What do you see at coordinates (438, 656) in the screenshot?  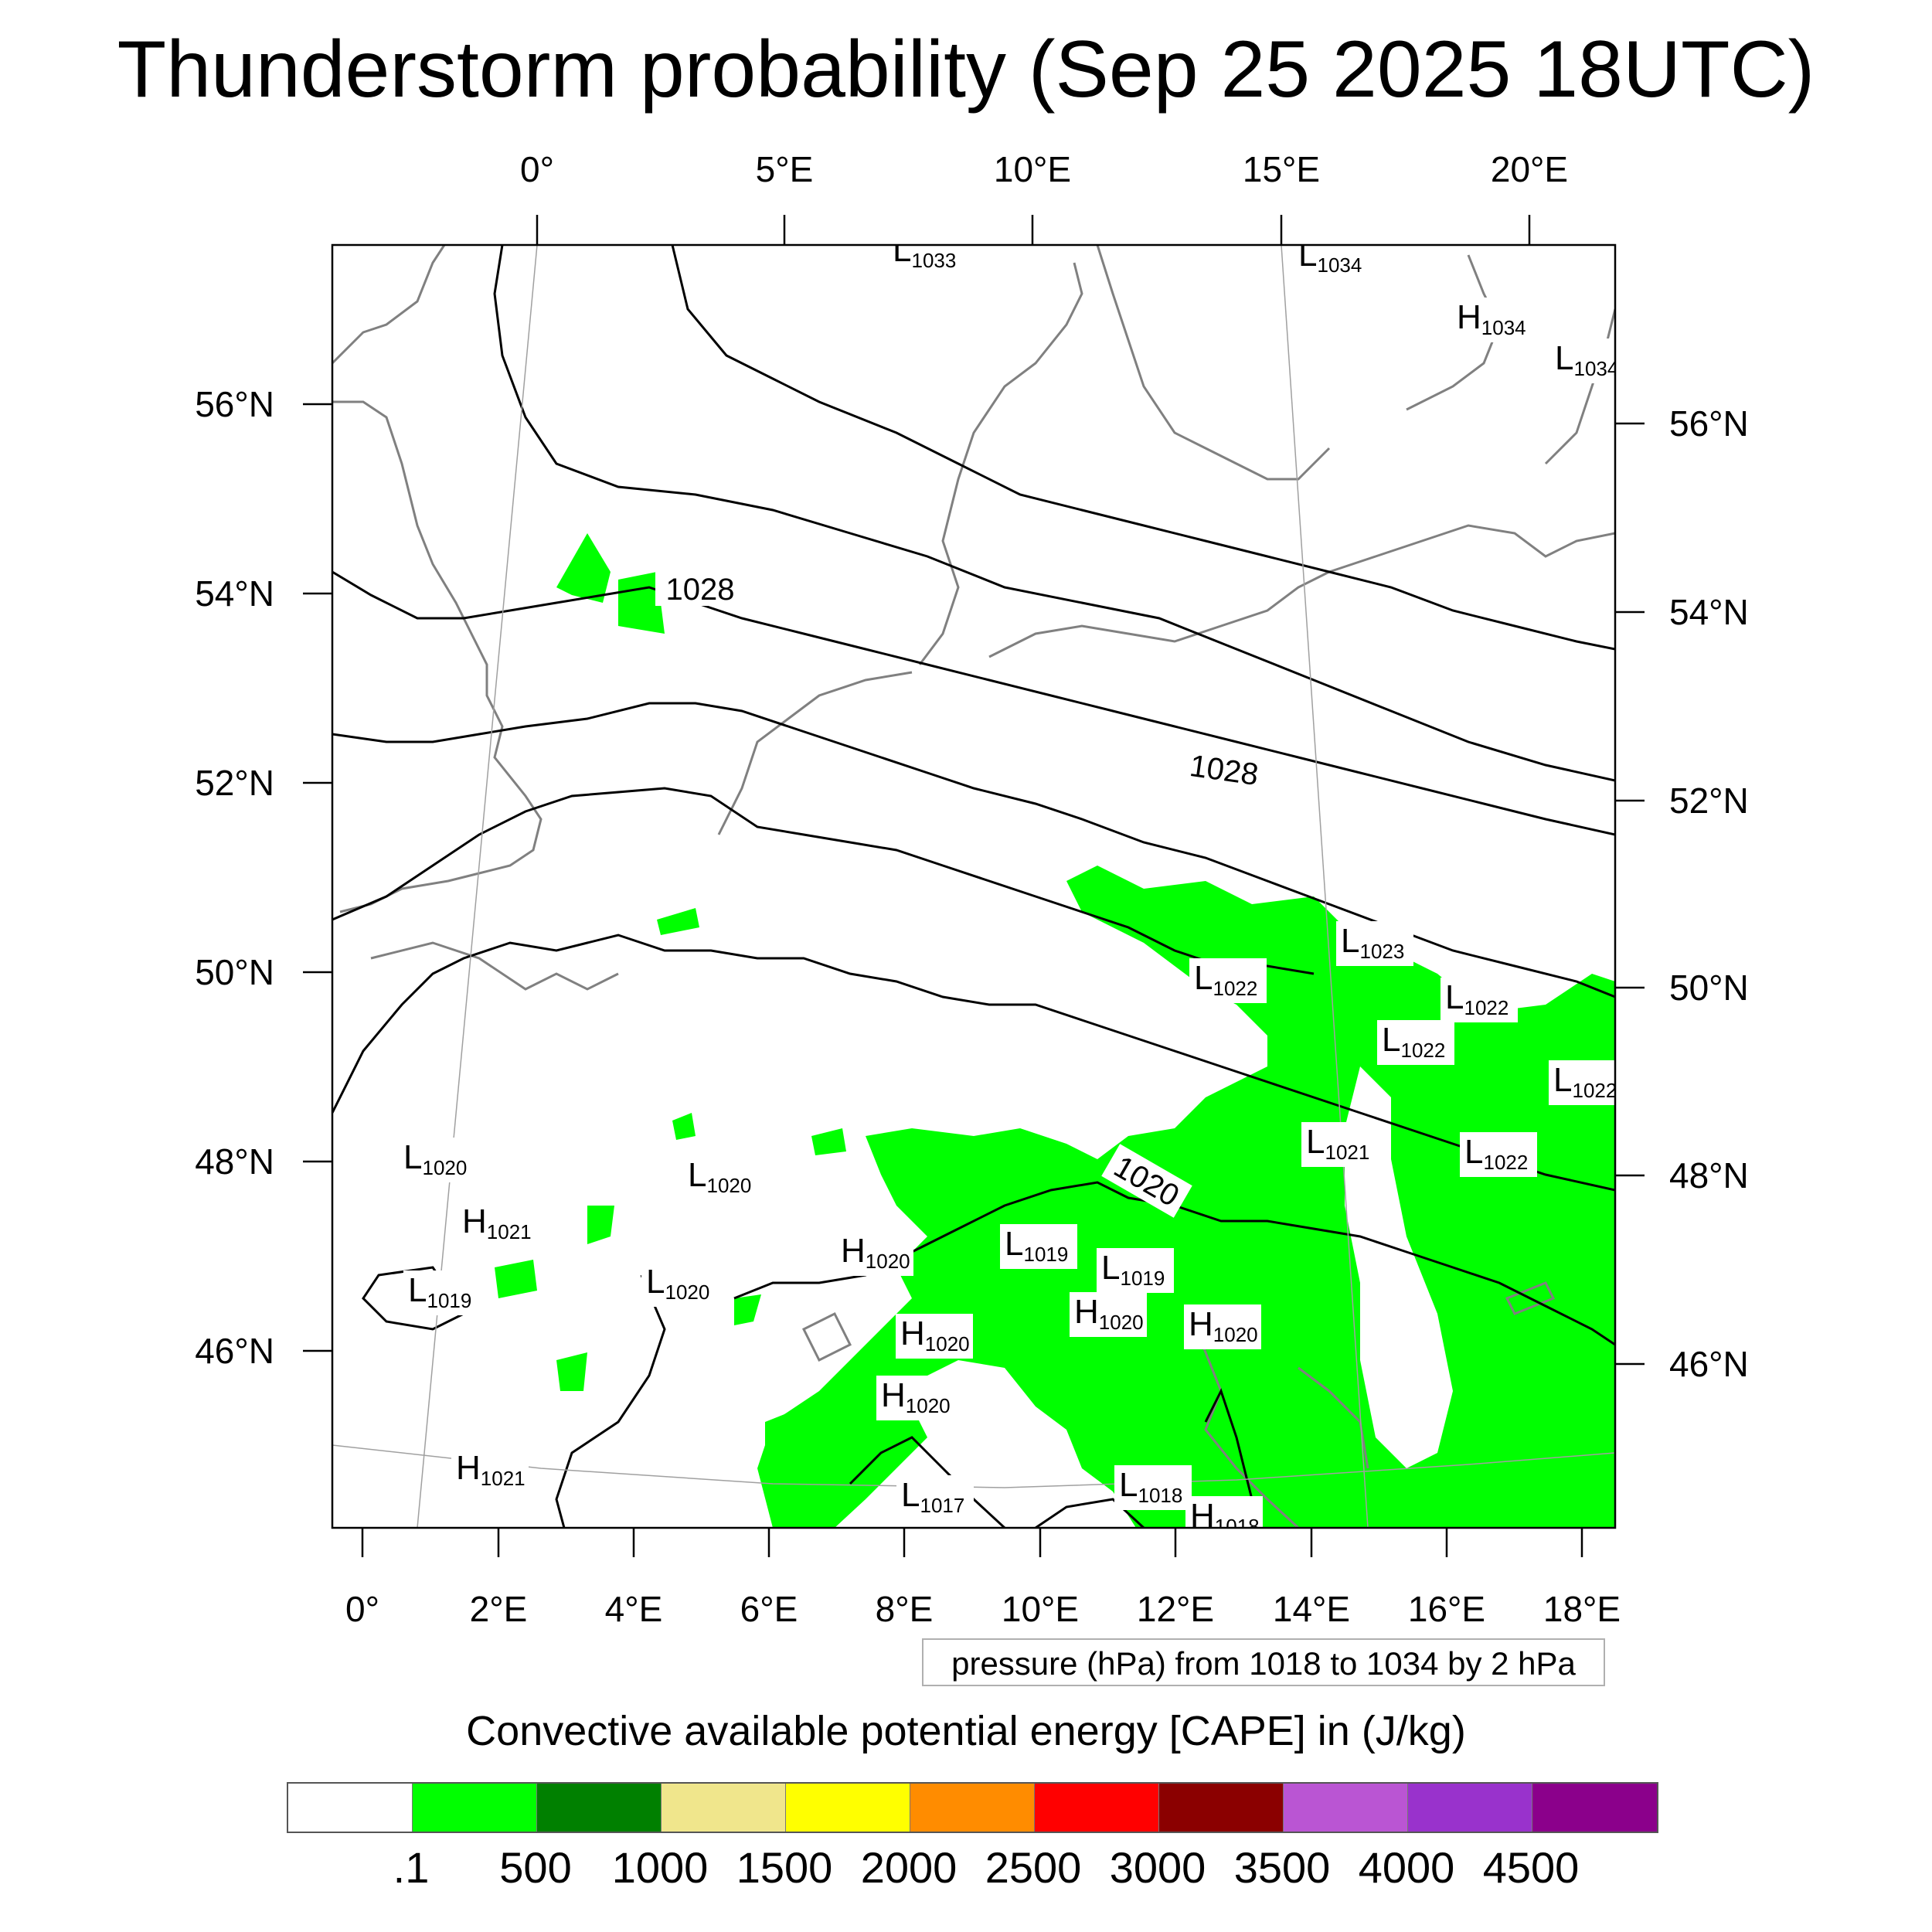 I see `coast-britain` at bounding box center [438, 656].